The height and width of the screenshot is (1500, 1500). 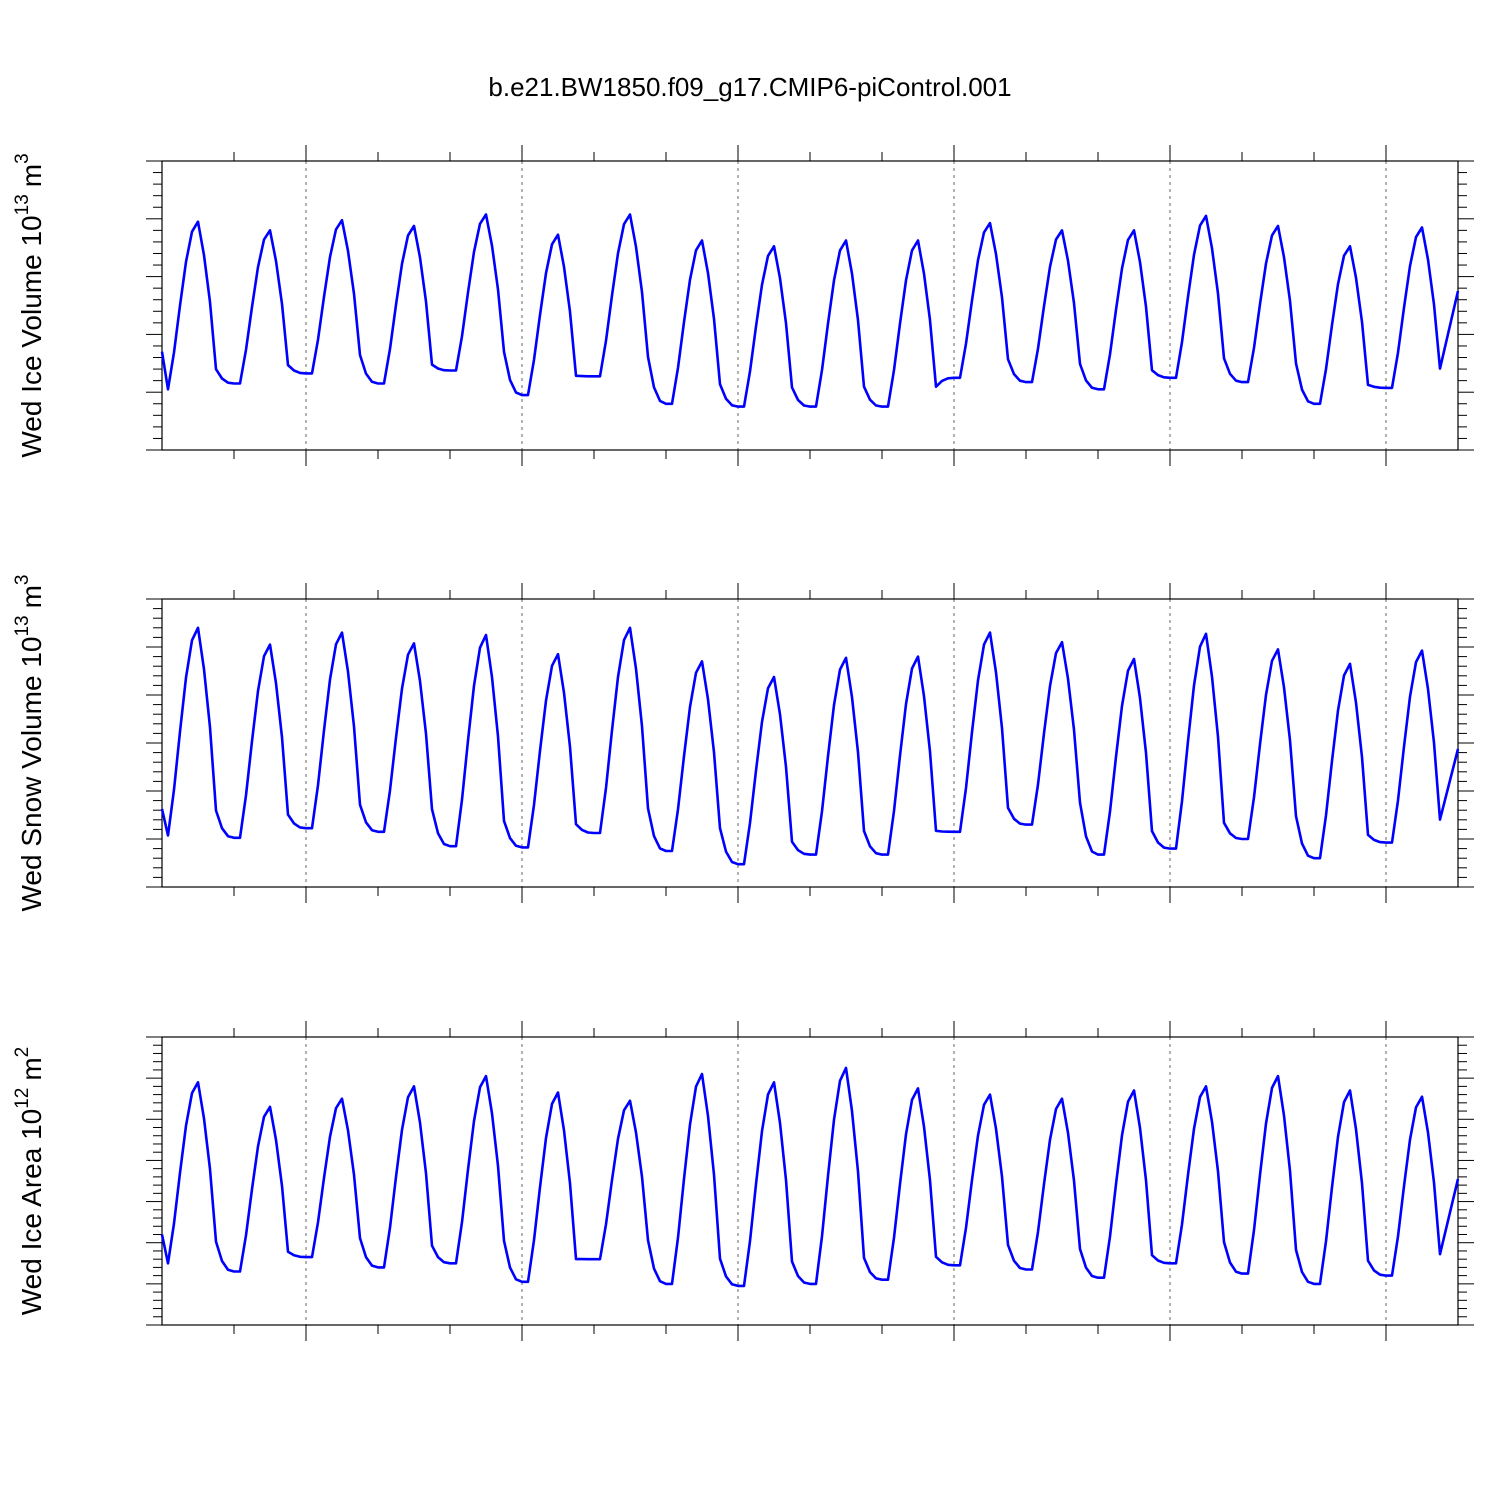 I want to click on y-axis-label: Wed Ice Volume 1013 m3, so click(x=29, y=305).